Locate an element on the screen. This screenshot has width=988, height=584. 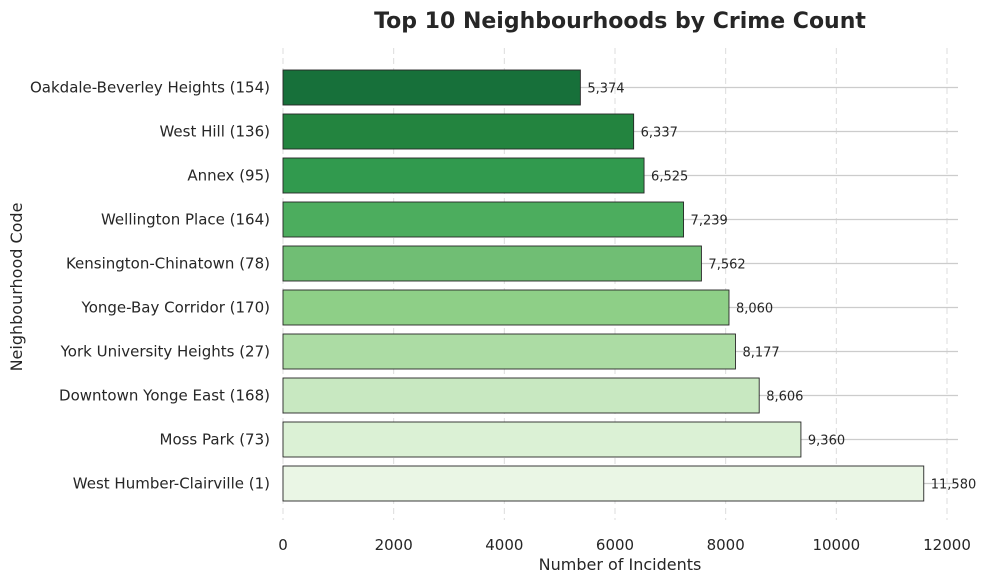
bar-value-label: 8,177 is located at coordinates (760, 353).